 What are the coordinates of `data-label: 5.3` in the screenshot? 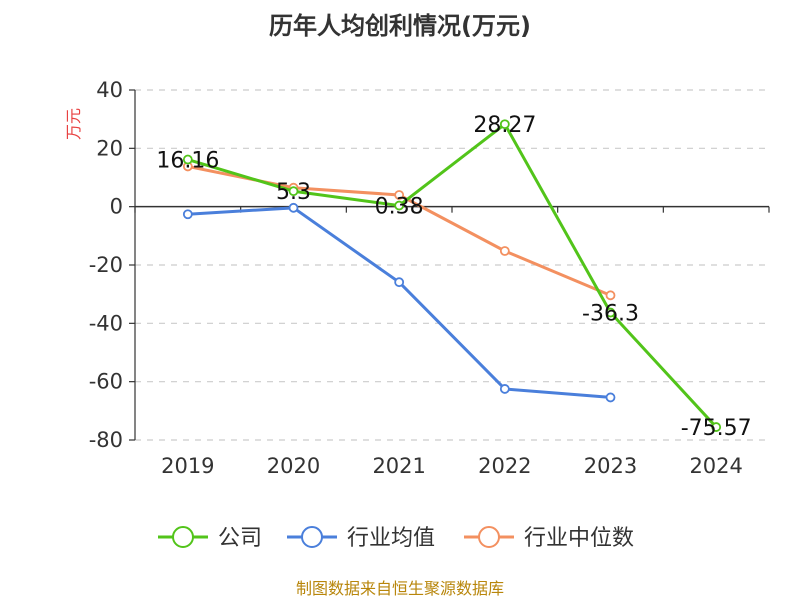 It's located at (293, 192).